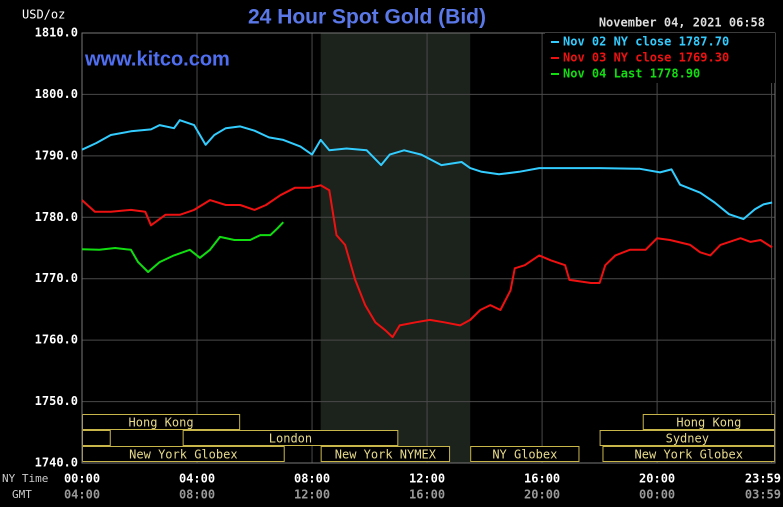  What do you see at coordinates (657, 495) in the screenshot?
I see `x-tick-label-gmt: 00:00` at bounding box center [657, 495].